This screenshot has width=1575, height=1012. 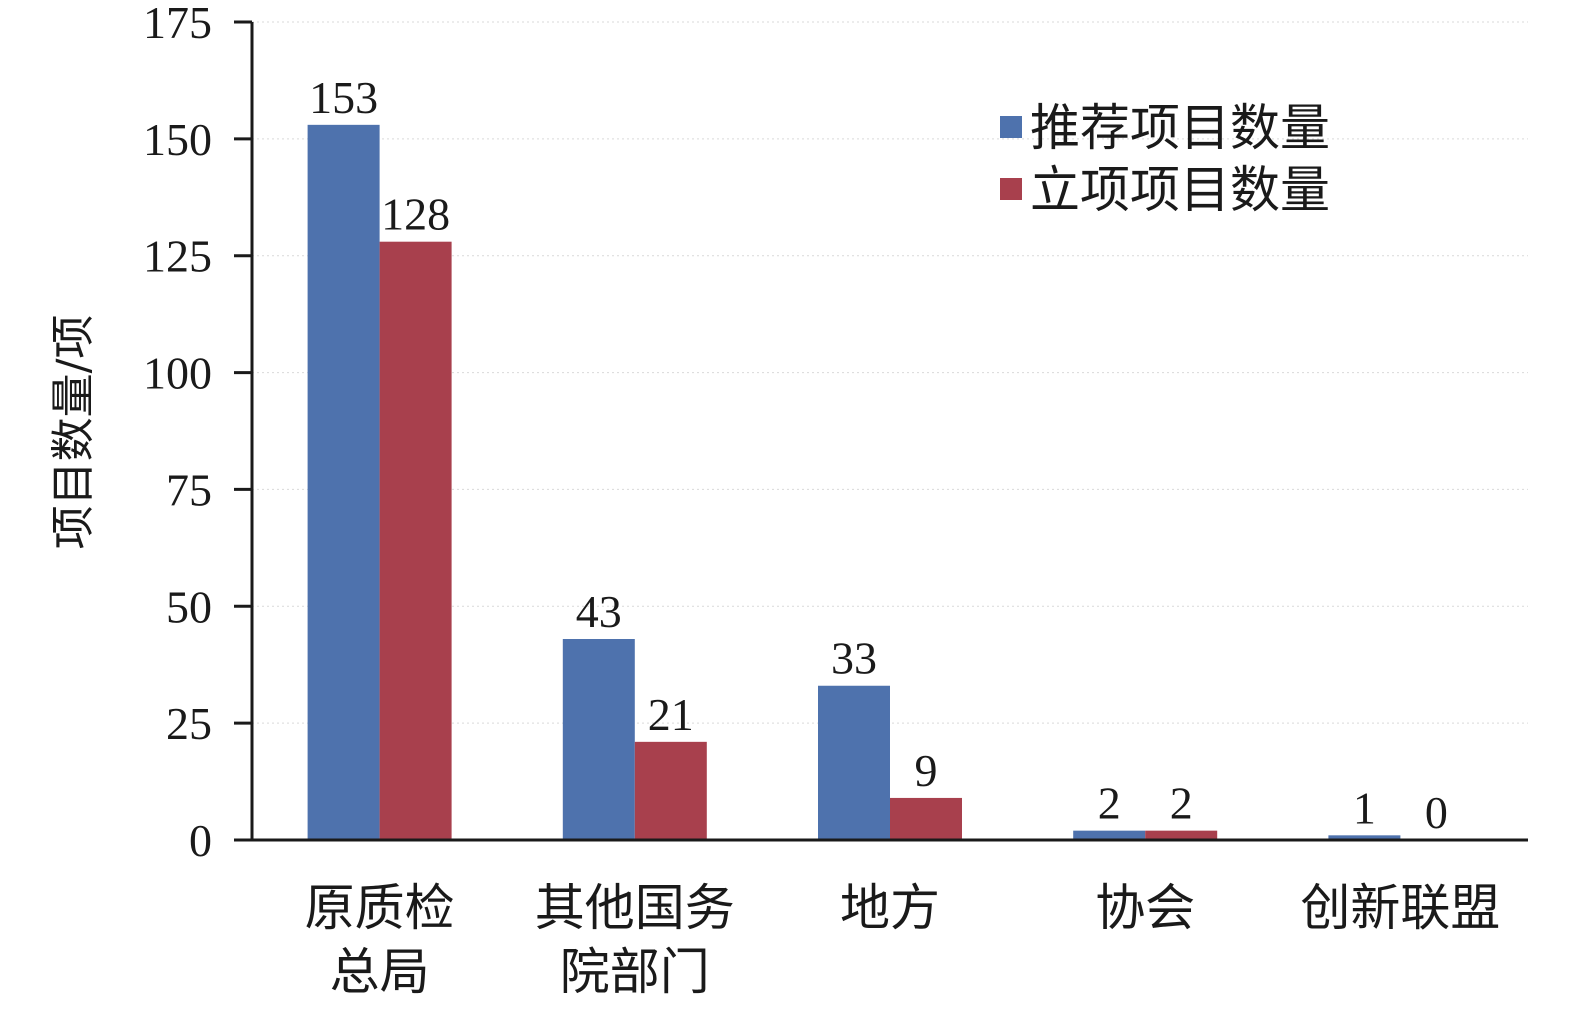 What do you see at coordinates (926, 770) in the screenshot?
I see `data-label: 9` at bounding box center [926, 770].